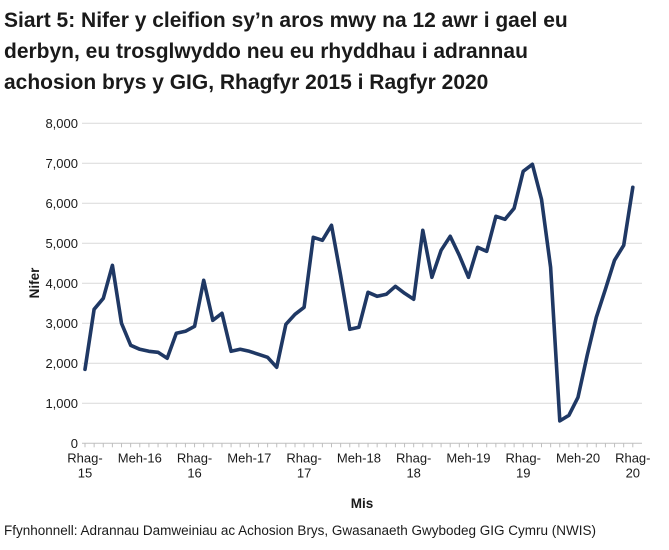  What do you see at coordinates (362, 503) in the screenshot?
I see `x-axis-title: Mis` at bounding box center [362, 503].